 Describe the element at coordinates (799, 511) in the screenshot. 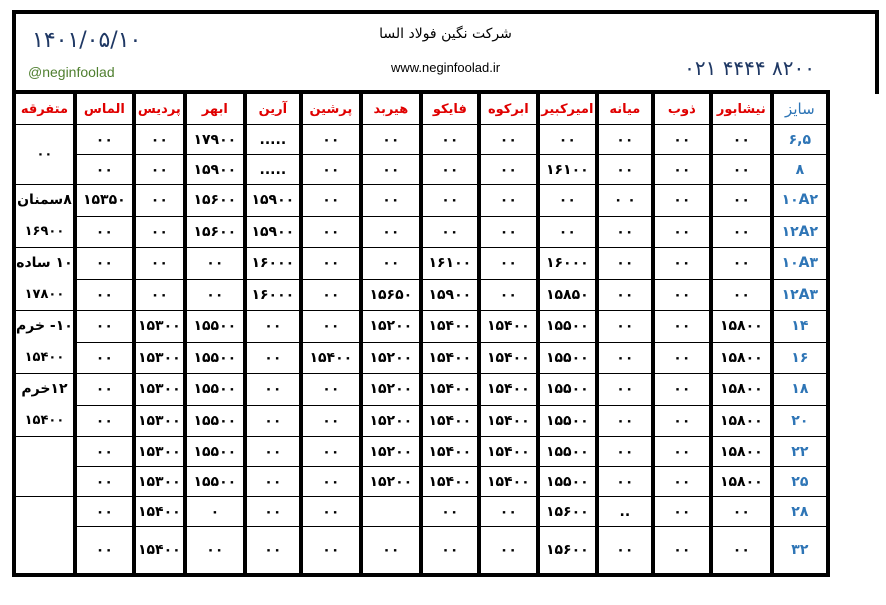

I see `size-cell: ۲۸` at that location.